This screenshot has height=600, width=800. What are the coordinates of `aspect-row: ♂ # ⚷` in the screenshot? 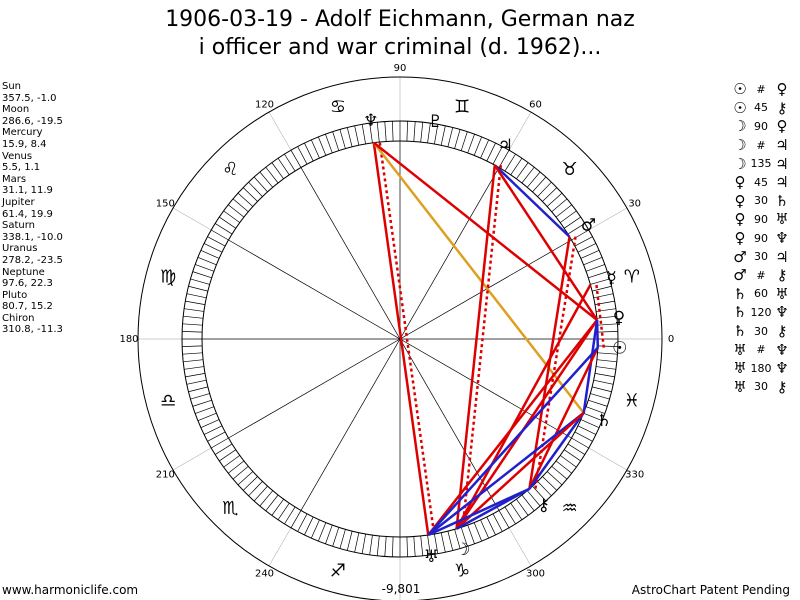 It's located at (763, 275).